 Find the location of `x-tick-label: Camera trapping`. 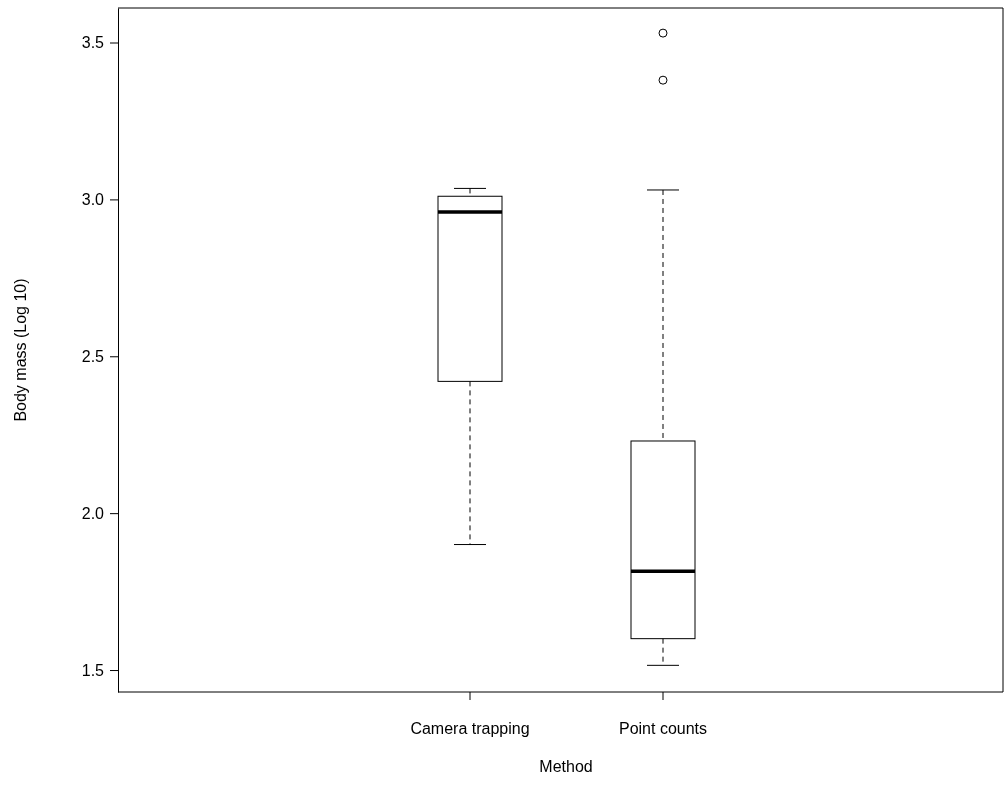

x-tick-label: Camera trapping is located at coordinates (470, 728).